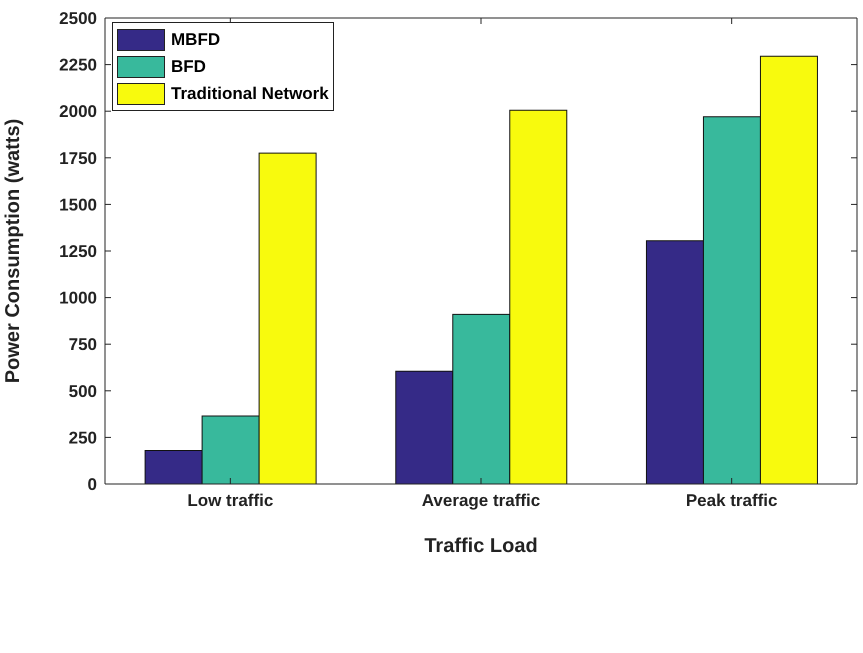  I want to click on legend-label: MBFD, so click(195, 40).